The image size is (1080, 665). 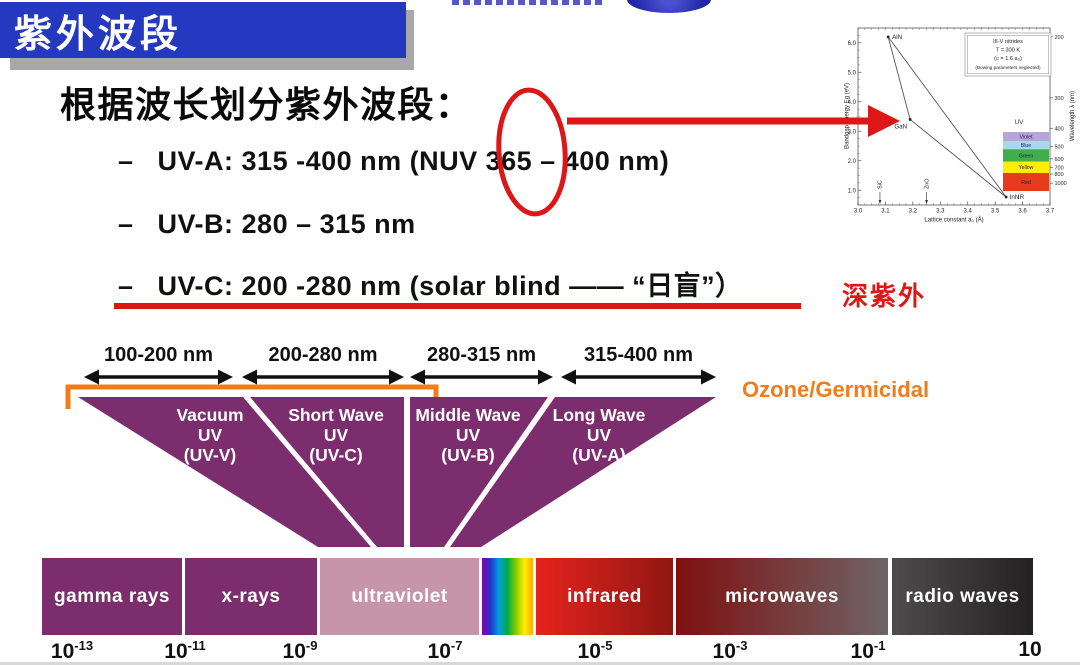 What do you see at coordinates (210, 455) in the screenshot?
I see `wedge-label: (UV-V)` at bounding box center [210, 455].